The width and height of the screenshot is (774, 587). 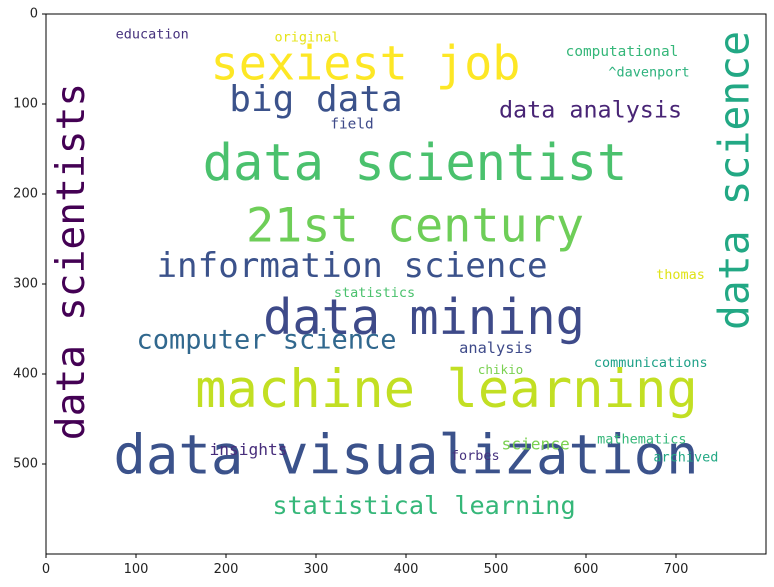 What do you see at coordinates (366, 64) in the screenshot?
I see `word-sexiest-job: sexiest job` at bounding box center [366, 64].